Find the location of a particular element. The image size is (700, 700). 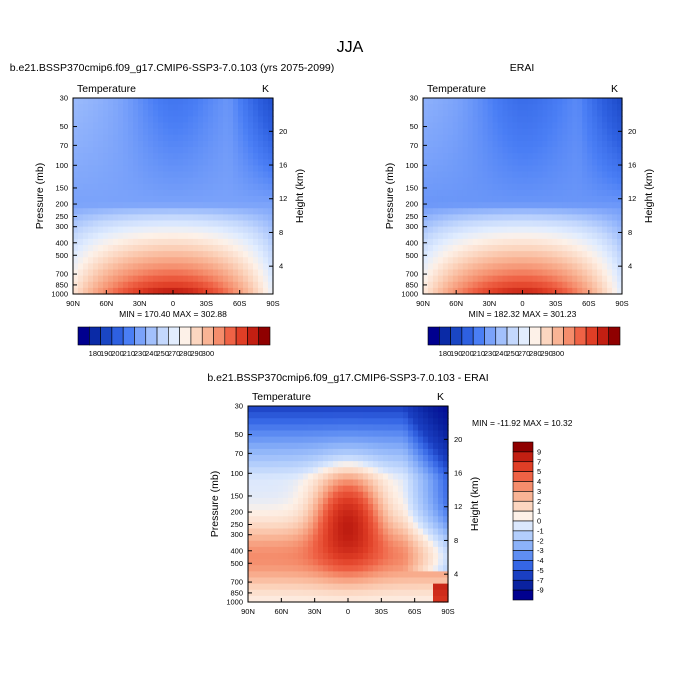

colorbar-swatch is located at coordinates (185, 336).